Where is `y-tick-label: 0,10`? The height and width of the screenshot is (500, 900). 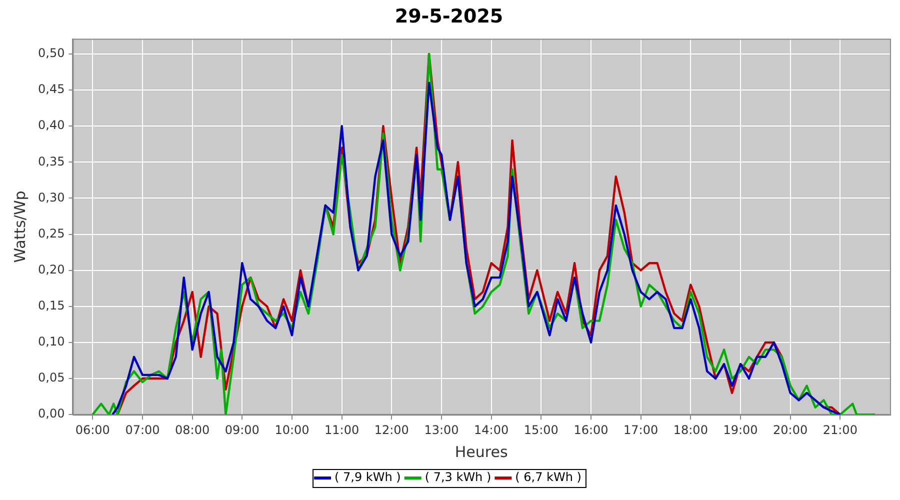 y-tick-label: 0,10 is located at coordinates (51, 341).